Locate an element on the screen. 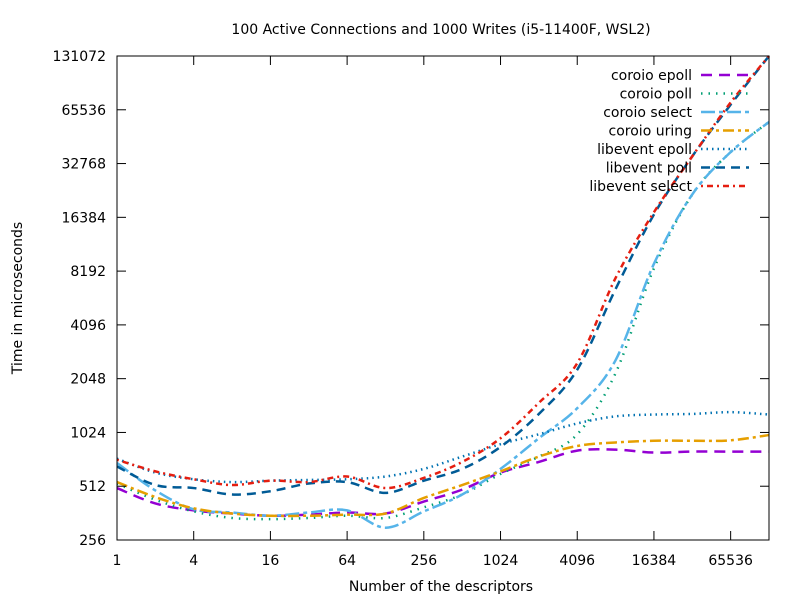 The image size is (800, 600). y-tick-label: 4096 is located at coordinates (88, 326).